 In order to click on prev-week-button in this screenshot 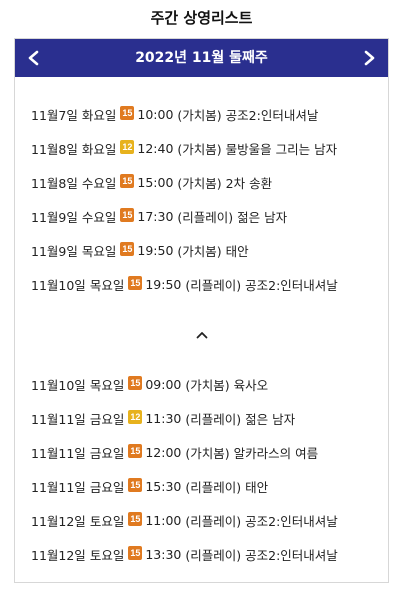, I will do `click(33, 58)`.